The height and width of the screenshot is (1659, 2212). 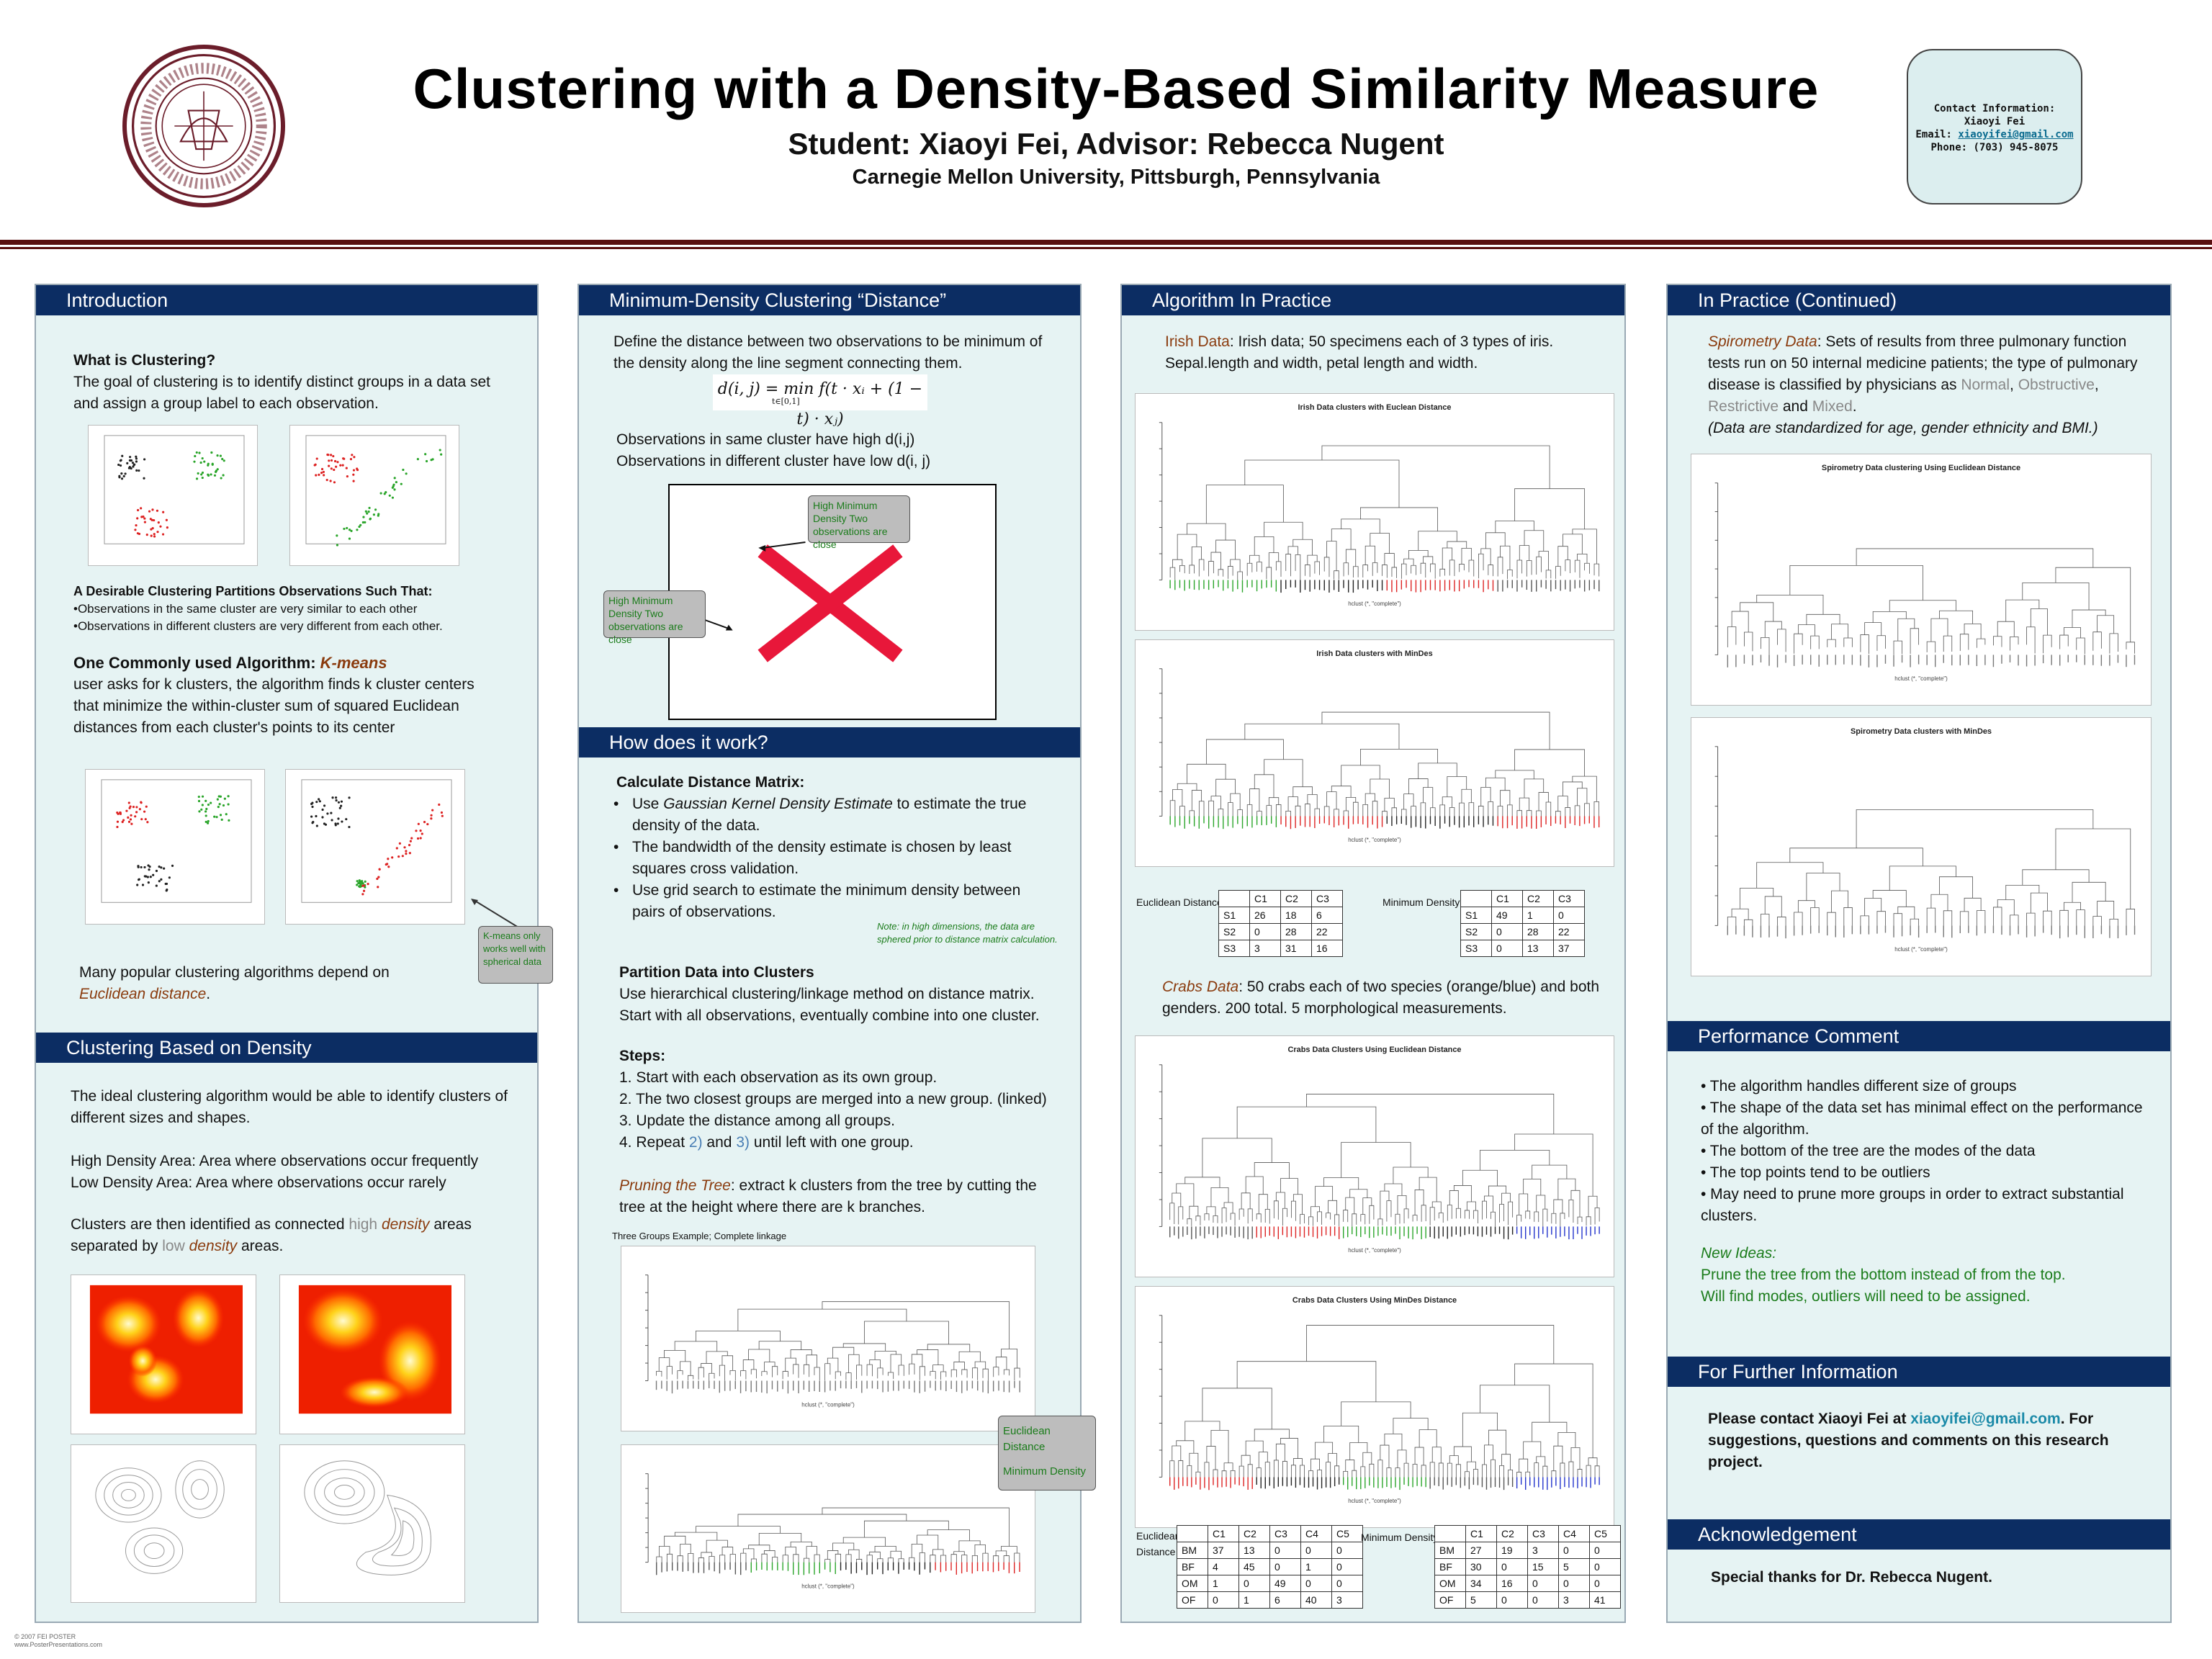 I want to click on seal-graphic, so click(x=204, y=126).